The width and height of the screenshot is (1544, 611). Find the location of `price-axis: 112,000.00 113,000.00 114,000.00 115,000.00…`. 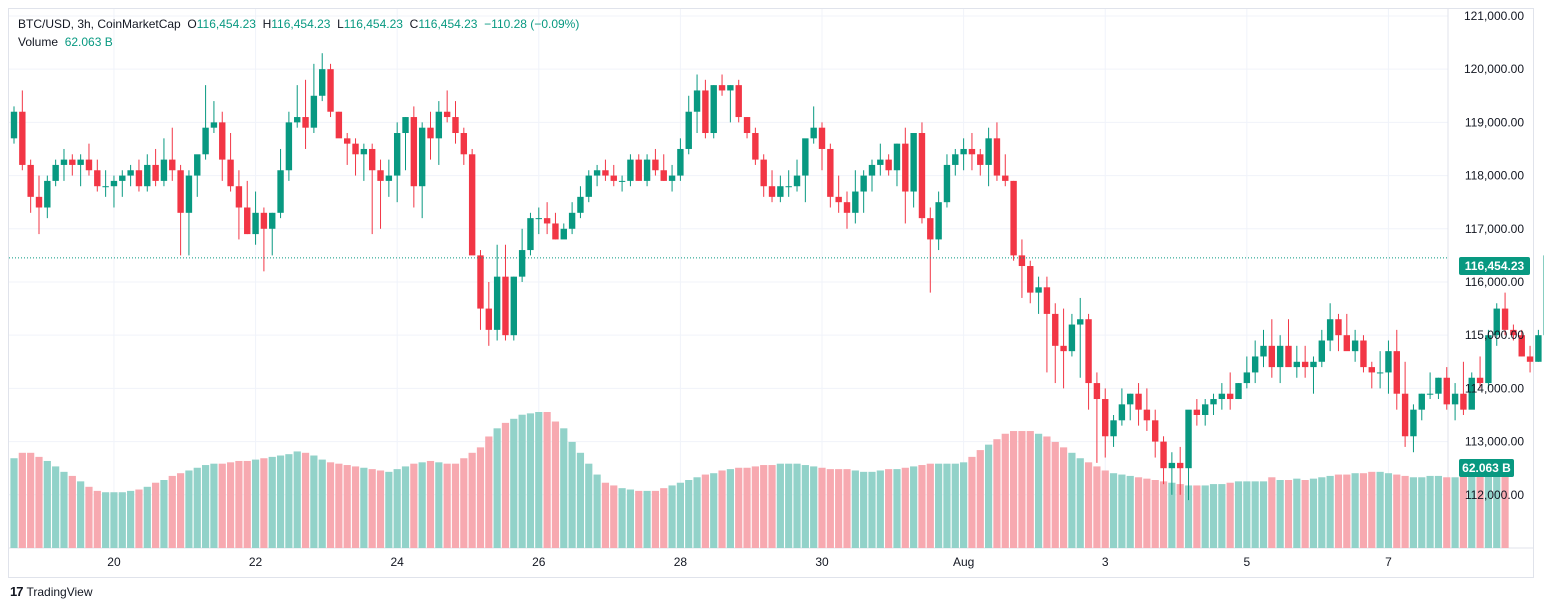

price-axis: 112,000.00 113,000.00 114,000.00 115,000.00… is located at coordinates (1494, 255).